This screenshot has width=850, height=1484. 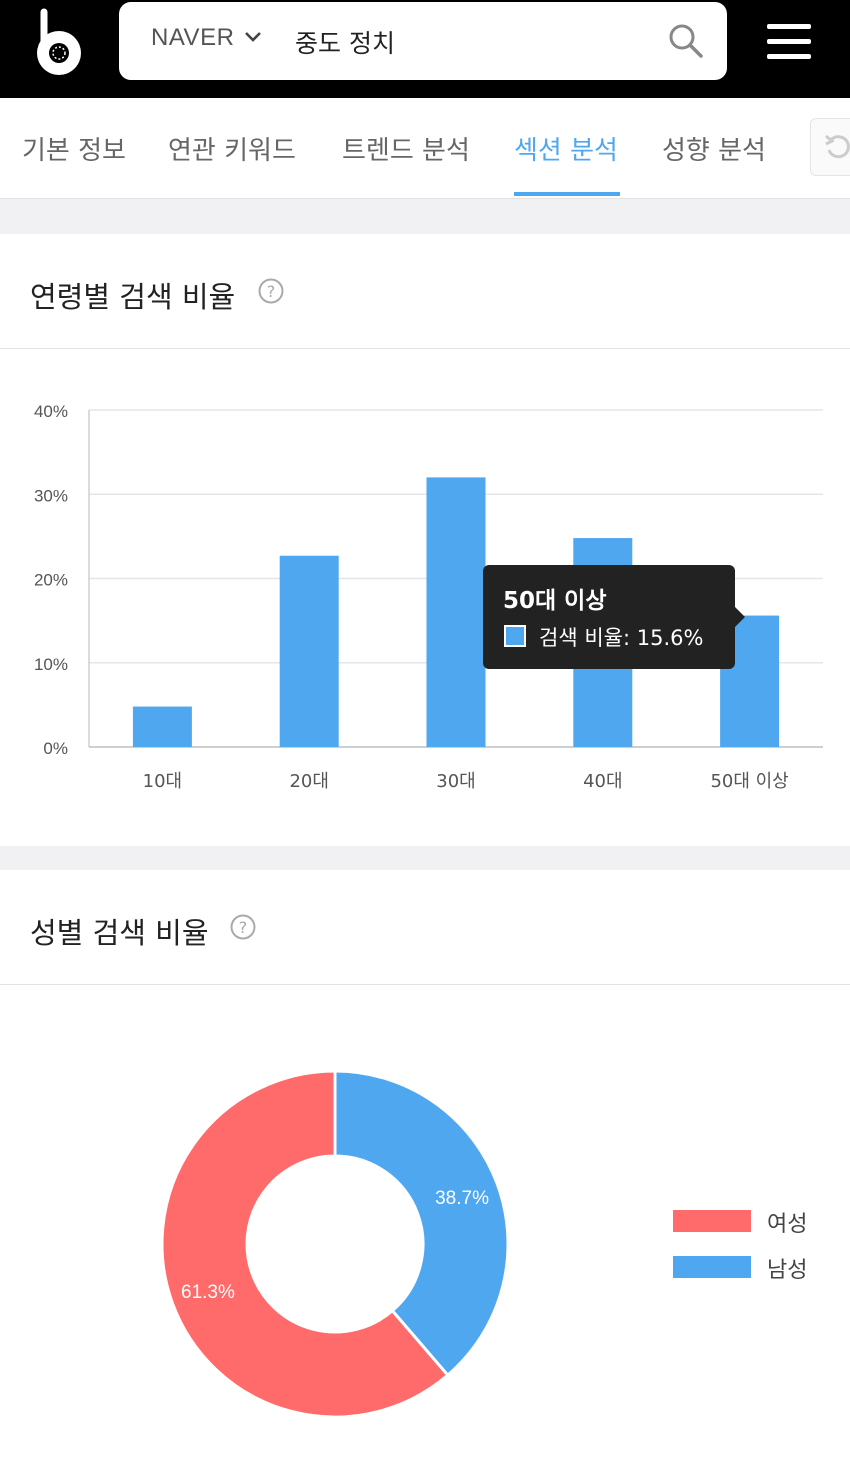 What do you see at coordinates (670, 638) in the screenshot?
I see `tooltip-value-text: 15.6%` at bounding box center [670, 638].